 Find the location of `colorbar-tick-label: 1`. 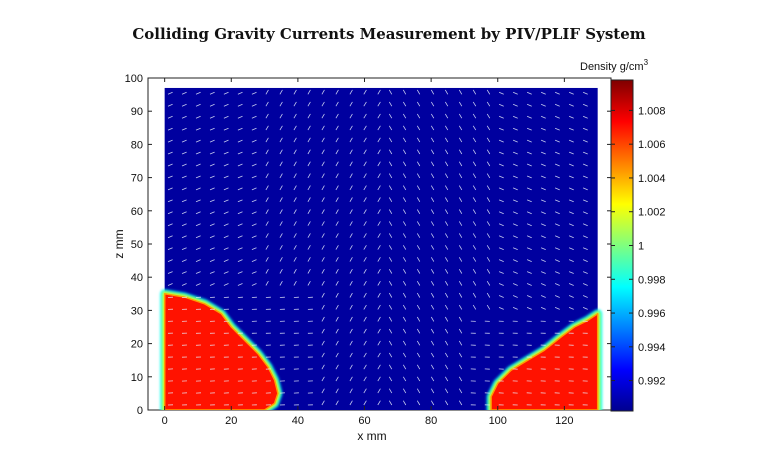

colorbar-tick-label: 1 is located at coordinates (641, 247).